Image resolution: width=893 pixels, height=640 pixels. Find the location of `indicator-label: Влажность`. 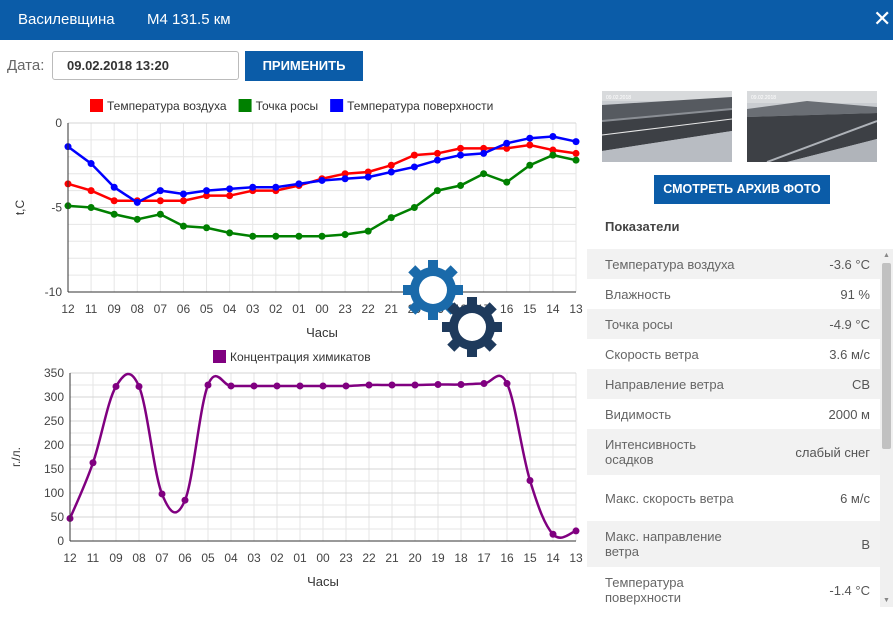

indicator-label: Влажность is located at coordinates (638, 294).